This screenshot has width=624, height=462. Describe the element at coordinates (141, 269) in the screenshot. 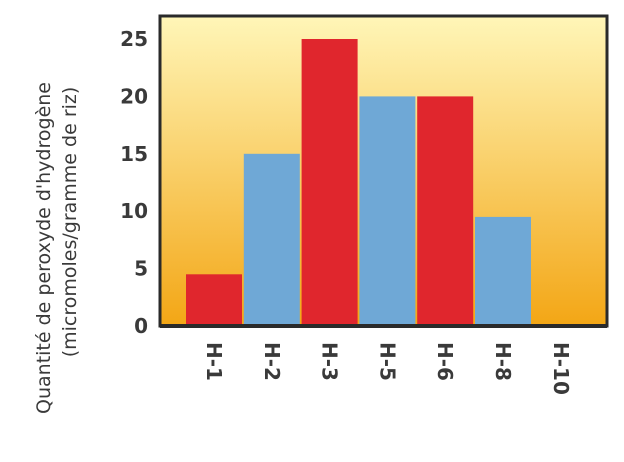

I see `y-tick-label: 5` at that location.